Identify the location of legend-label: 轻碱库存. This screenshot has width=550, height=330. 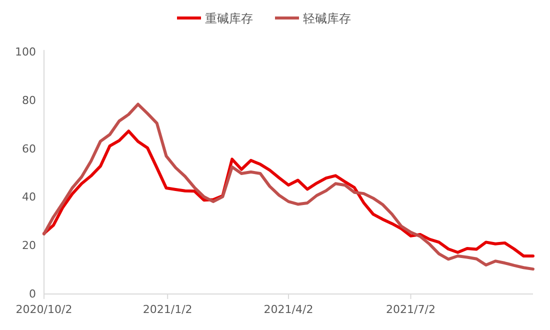
(327, 19).